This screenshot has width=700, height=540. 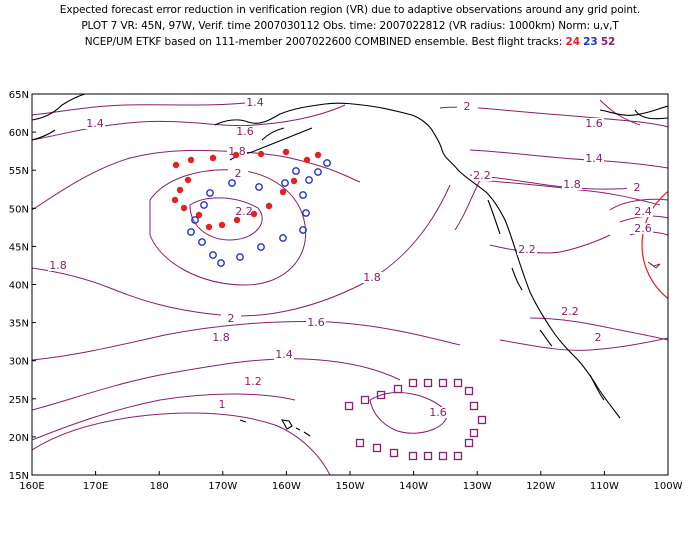 I want to click on contour-label: 1.2, so click(x=253, y=381).